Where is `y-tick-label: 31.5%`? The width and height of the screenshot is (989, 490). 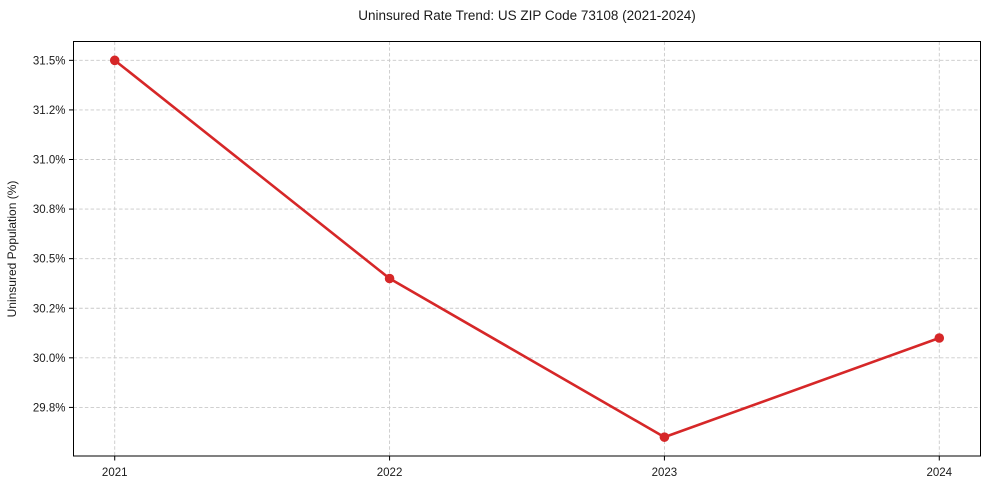
y-tick-label: 31.5% is located at coordinates (49, 61).